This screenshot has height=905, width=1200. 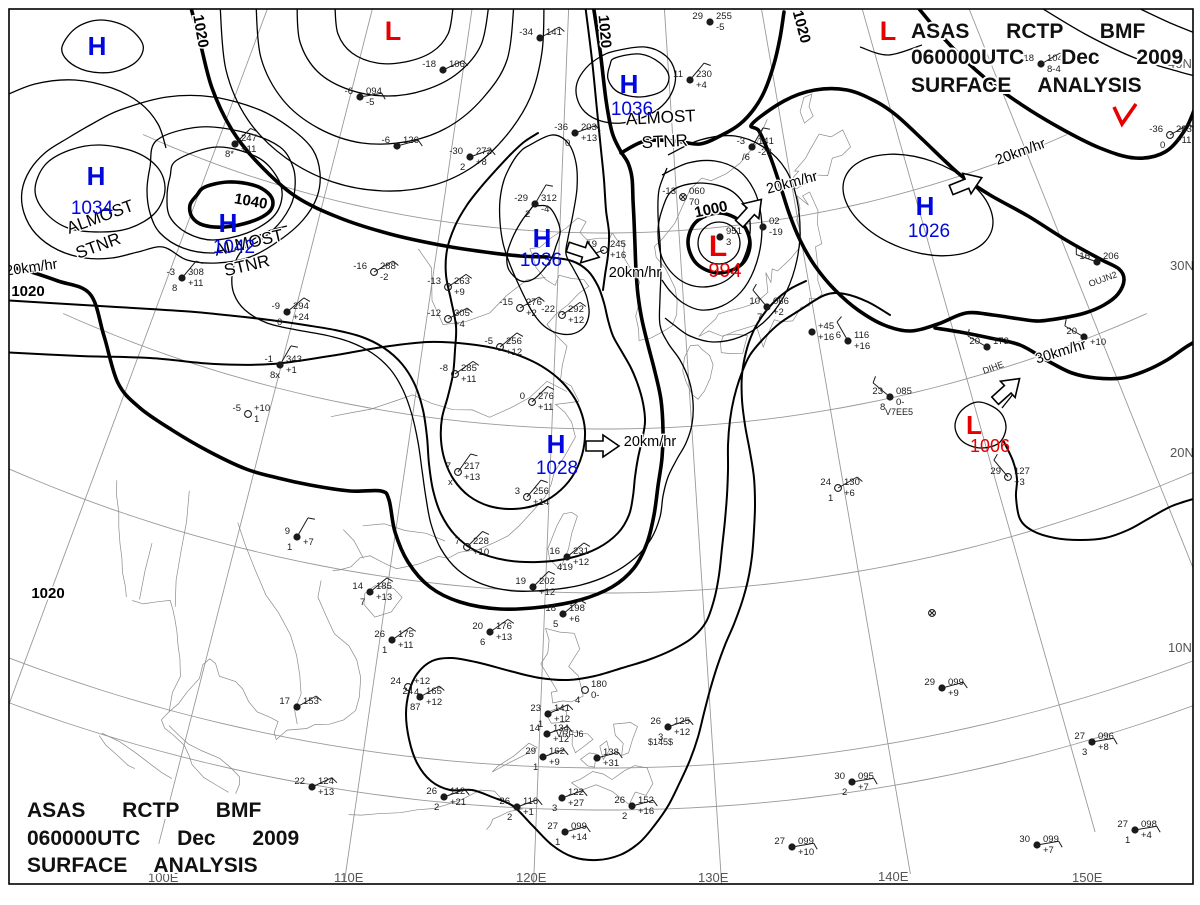 What do you see at coordinates (434, 691) in the screenshot?
I see `svg-text: 165` at bounding box center [434, 691].